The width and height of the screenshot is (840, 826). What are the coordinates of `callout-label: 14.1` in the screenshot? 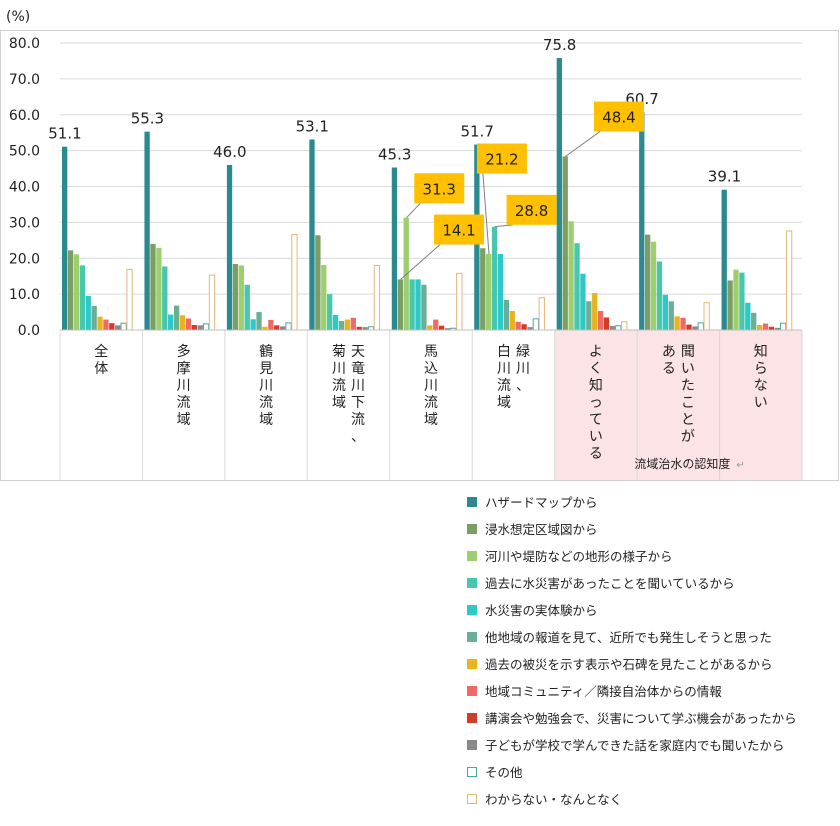 It's located at (458, 231).